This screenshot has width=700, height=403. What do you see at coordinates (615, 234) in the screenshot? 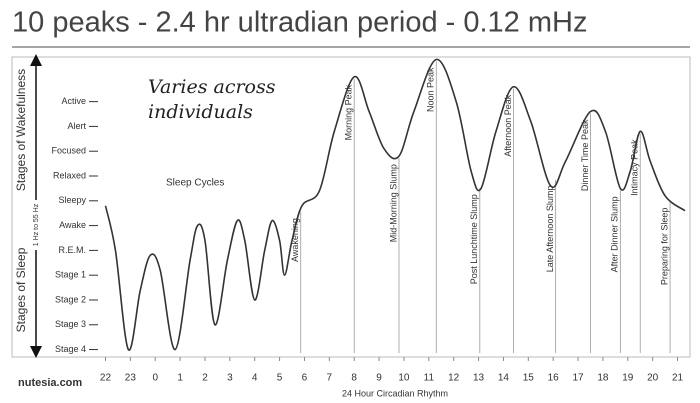
I see `annotation: After Dinner Slump` at bounding box center [615, 234].